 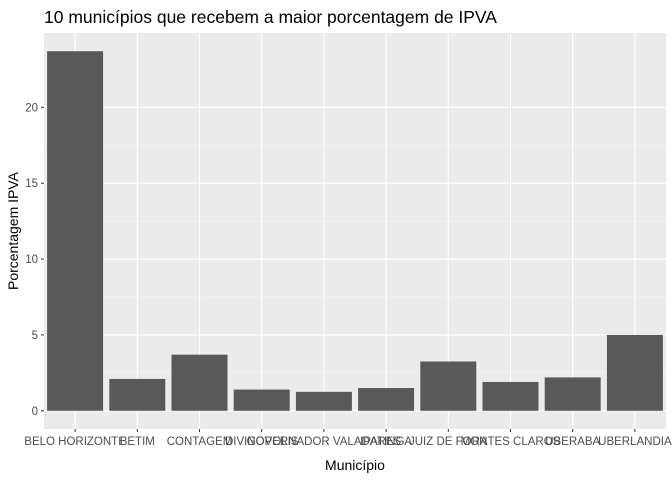 What do you see at coordinates (386, 442) in the screenshot?
I see `x-tick-label: IPATINGA` at bounding box center [386, 442].